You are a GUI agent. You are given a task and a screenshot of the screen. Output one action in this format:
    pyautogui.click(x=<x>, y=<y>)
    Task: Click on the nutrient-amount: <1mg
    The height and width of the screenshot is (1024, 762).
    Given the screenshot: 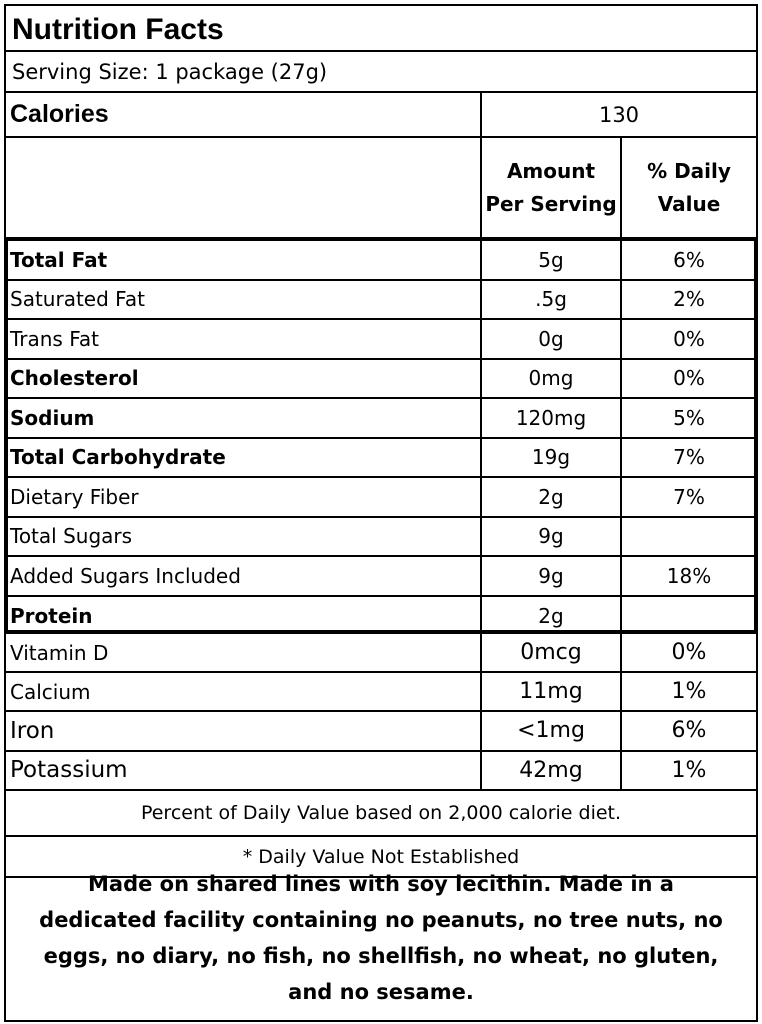 What is the action you would take?
    pyautogui.click(x=550, y=731)
    